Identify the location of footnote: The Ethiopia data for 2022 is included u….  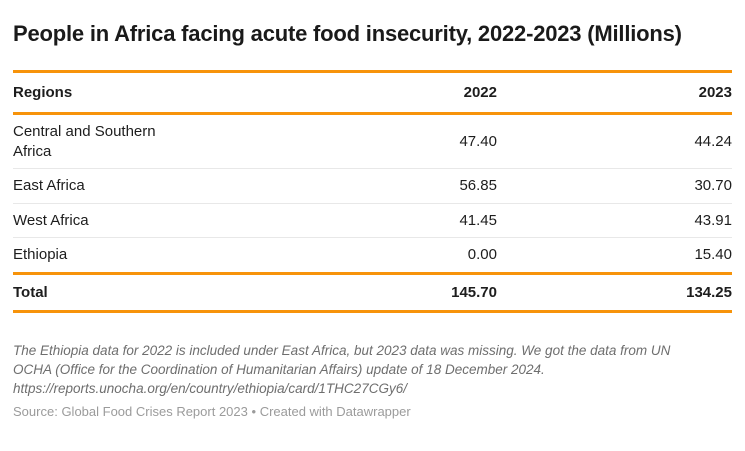
(358, 369).